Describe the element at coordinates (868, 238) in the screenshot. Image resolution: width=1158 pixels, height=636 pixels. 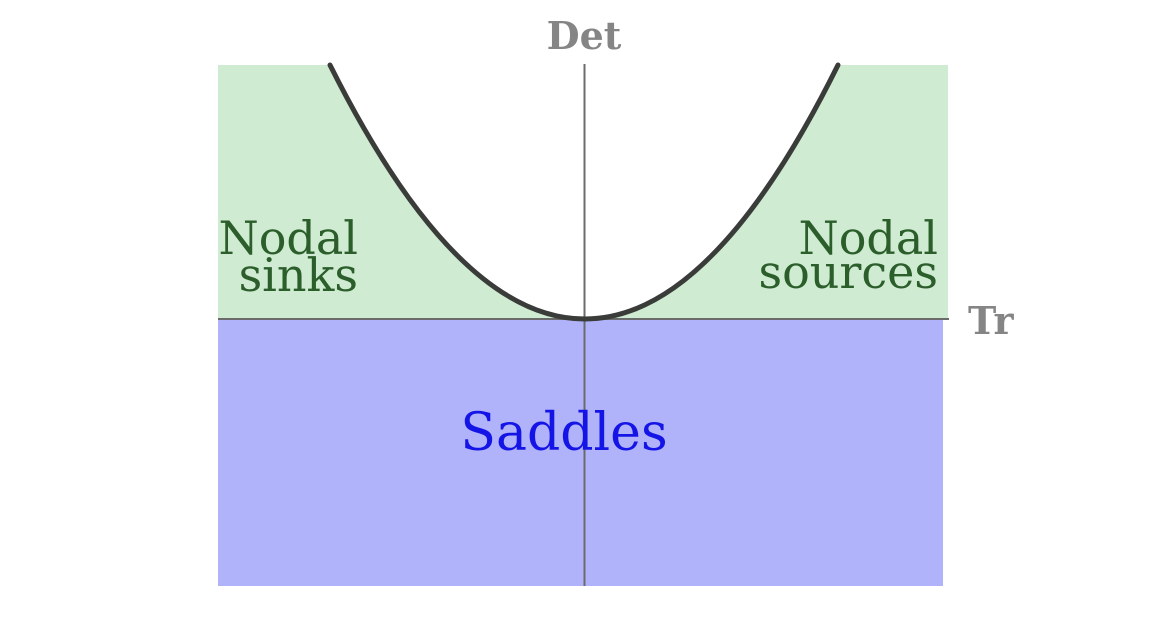
I see `nodal-sources-label-line1: Nodal` at that location.